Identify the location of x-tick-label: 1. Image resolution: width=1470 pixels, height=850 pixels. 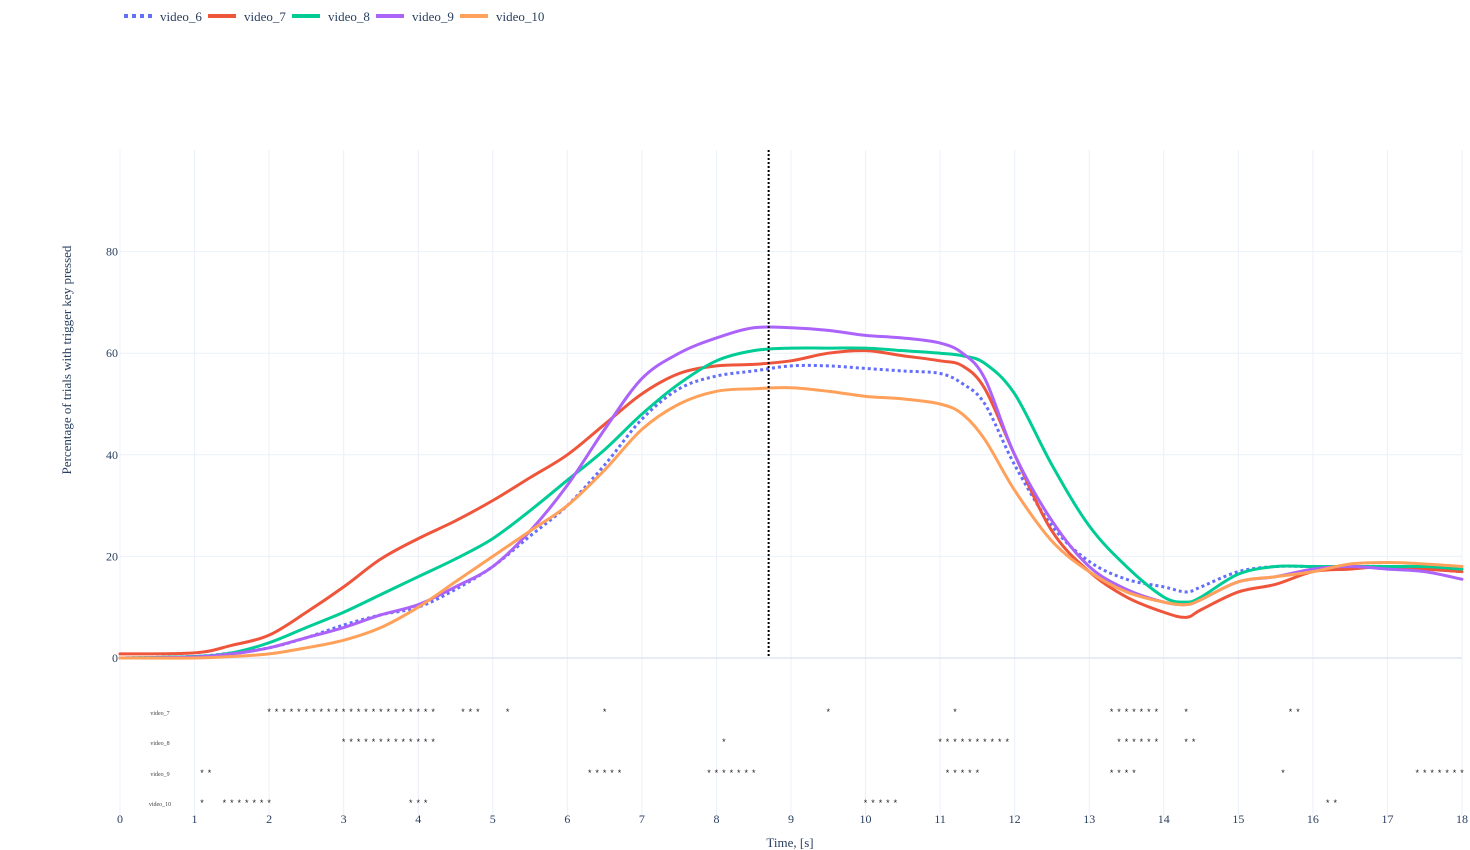
(195, 819).